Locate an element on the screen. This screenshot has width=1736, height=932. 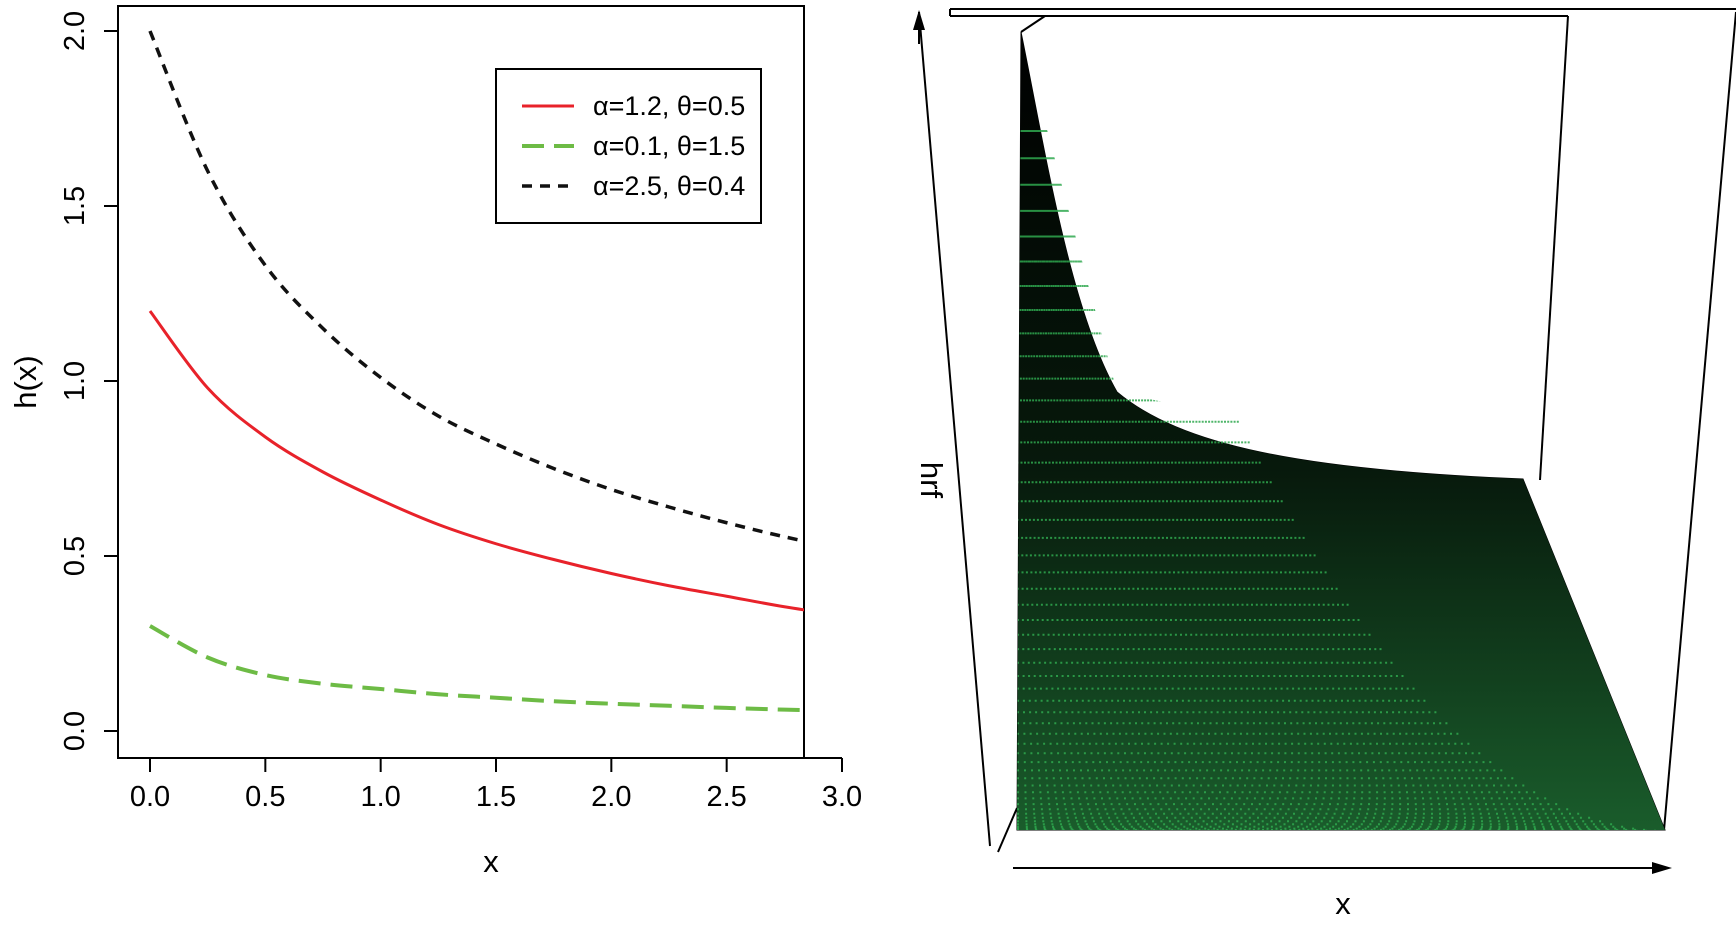
box-back-left-edge is located at coordinates (1033, 24).